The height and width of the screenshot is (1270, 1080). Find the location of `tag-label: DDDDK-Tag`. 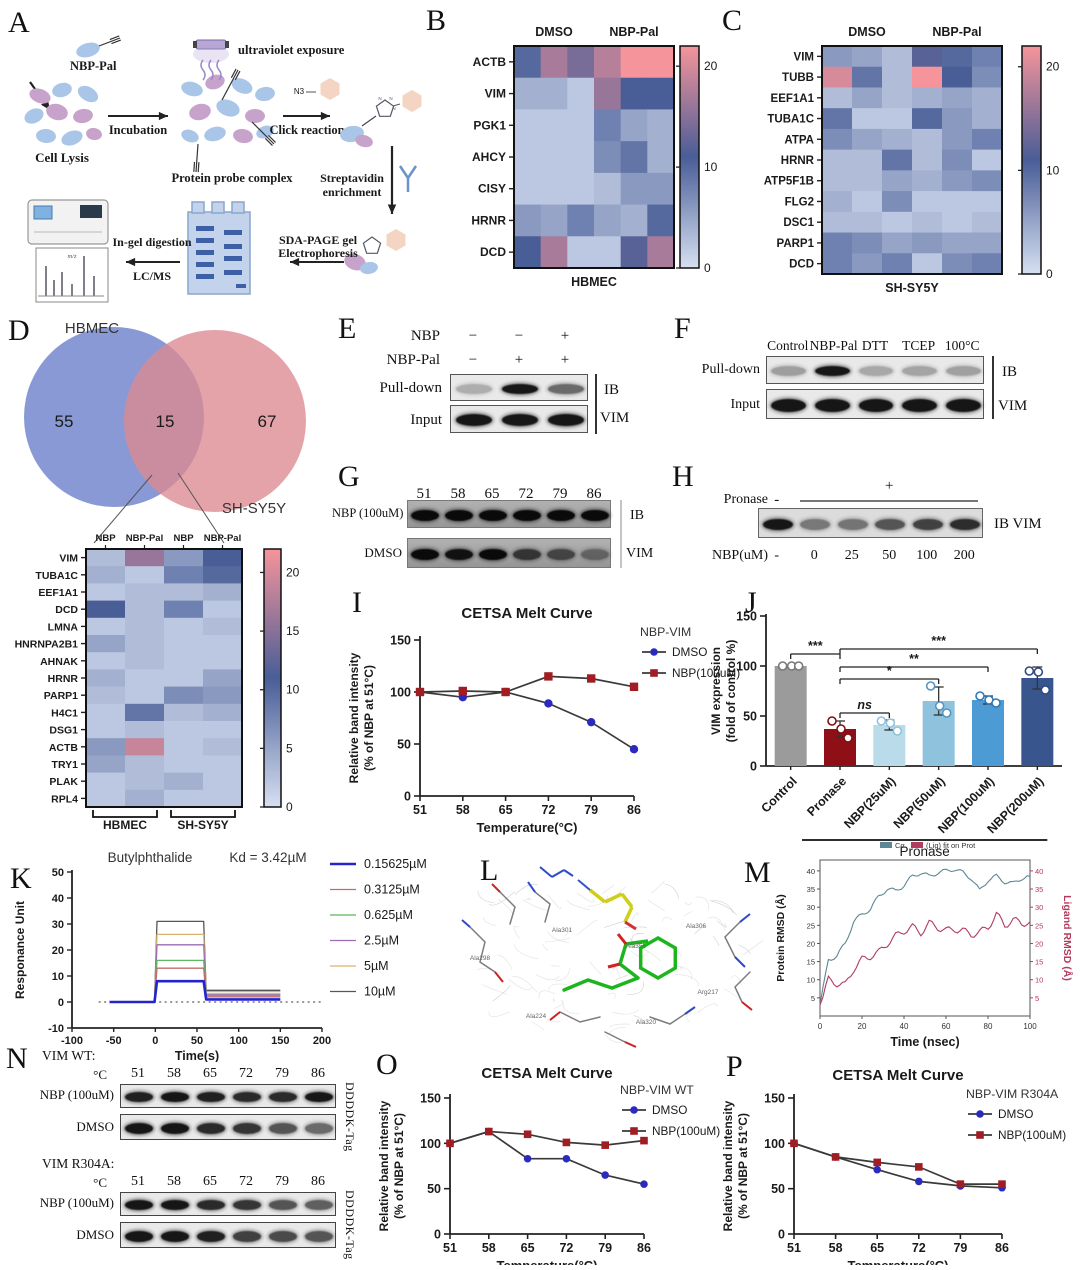

tag-label: DDDDK-Tag is located at coordinates (350, 1225).